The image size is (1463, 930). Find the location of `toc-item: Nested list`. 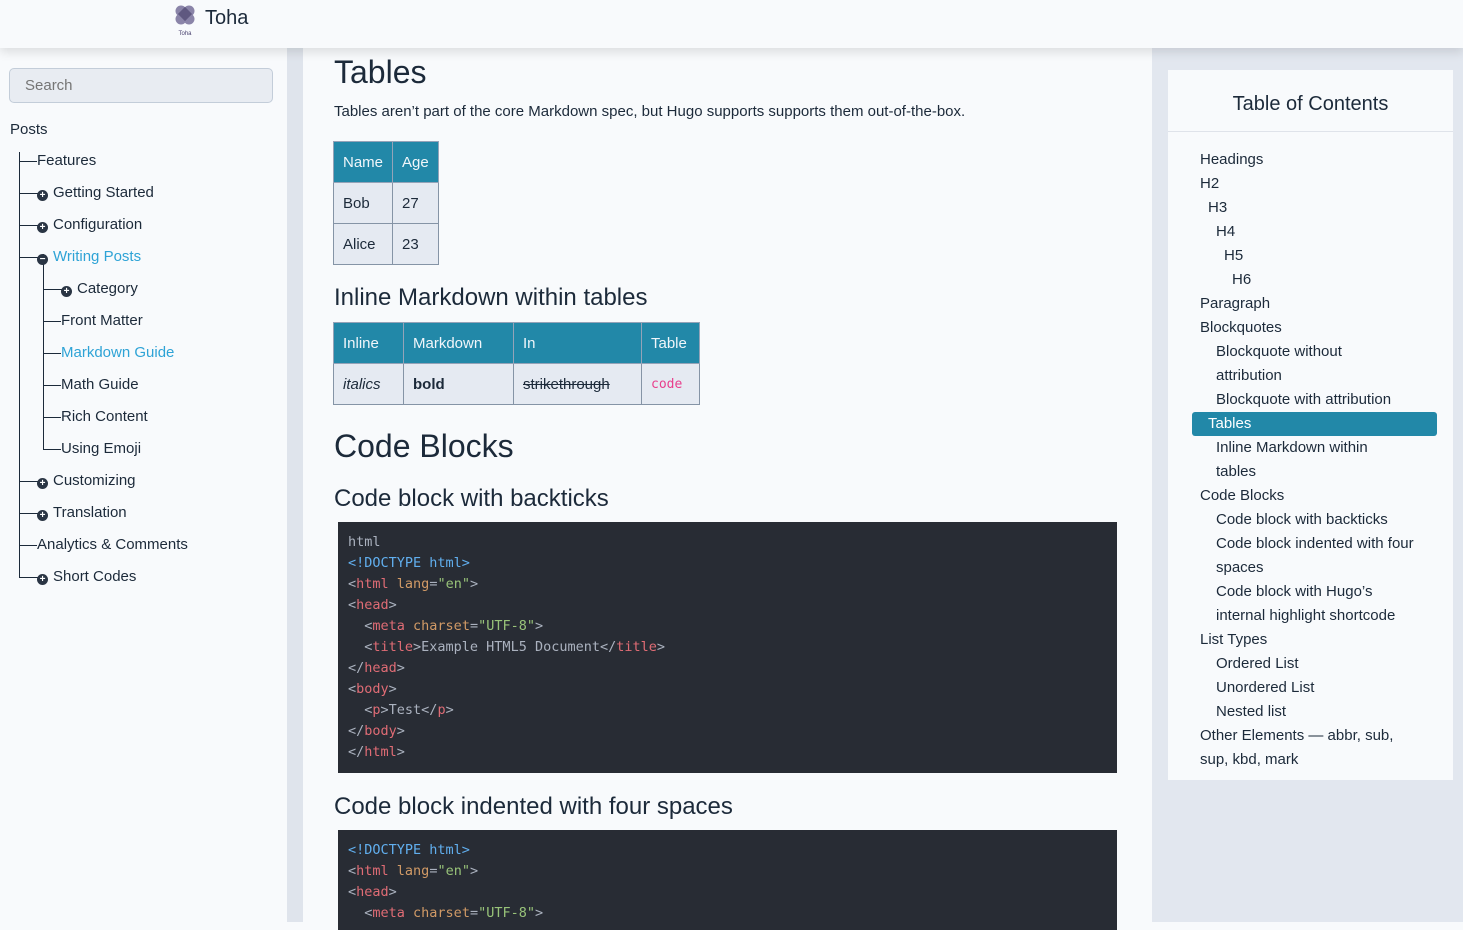

toc-item: Nested list is located at coordinates (1251, 711).